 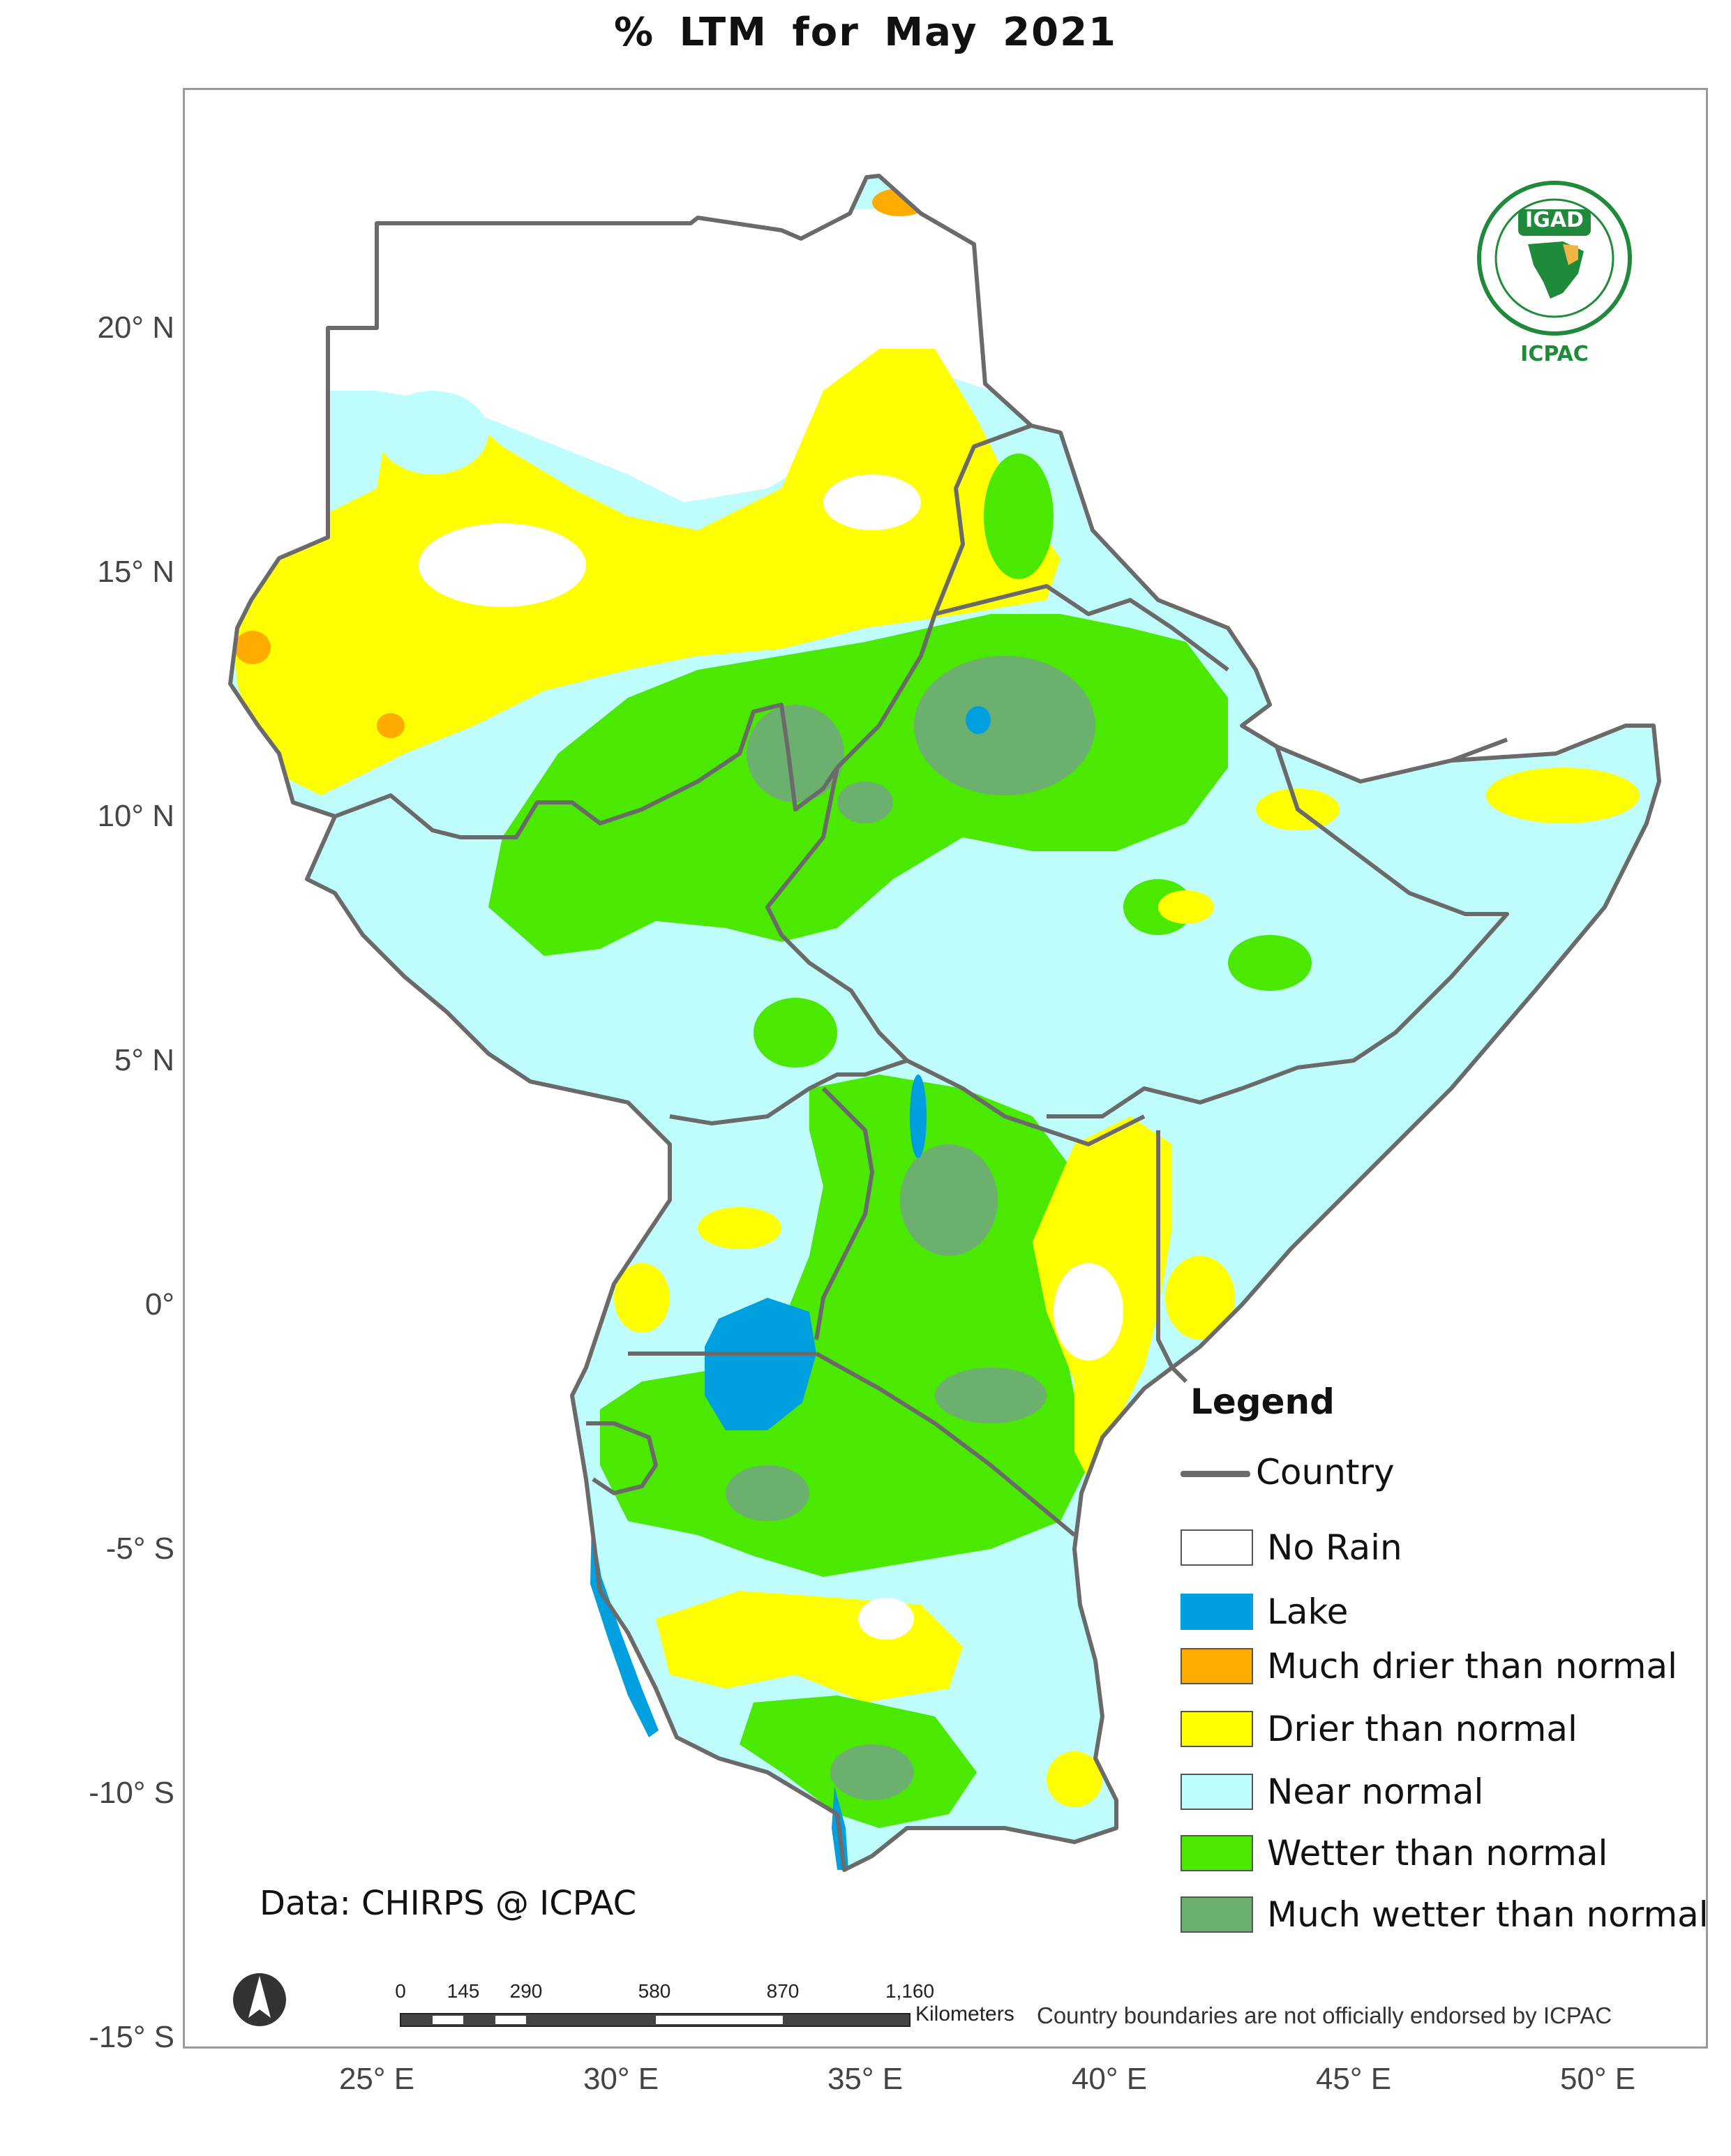 What do you see at coordinates (1554, 258) in the screenshot?
I see `igad-icpac-logo-icon` at bounding box center [1554, 258].